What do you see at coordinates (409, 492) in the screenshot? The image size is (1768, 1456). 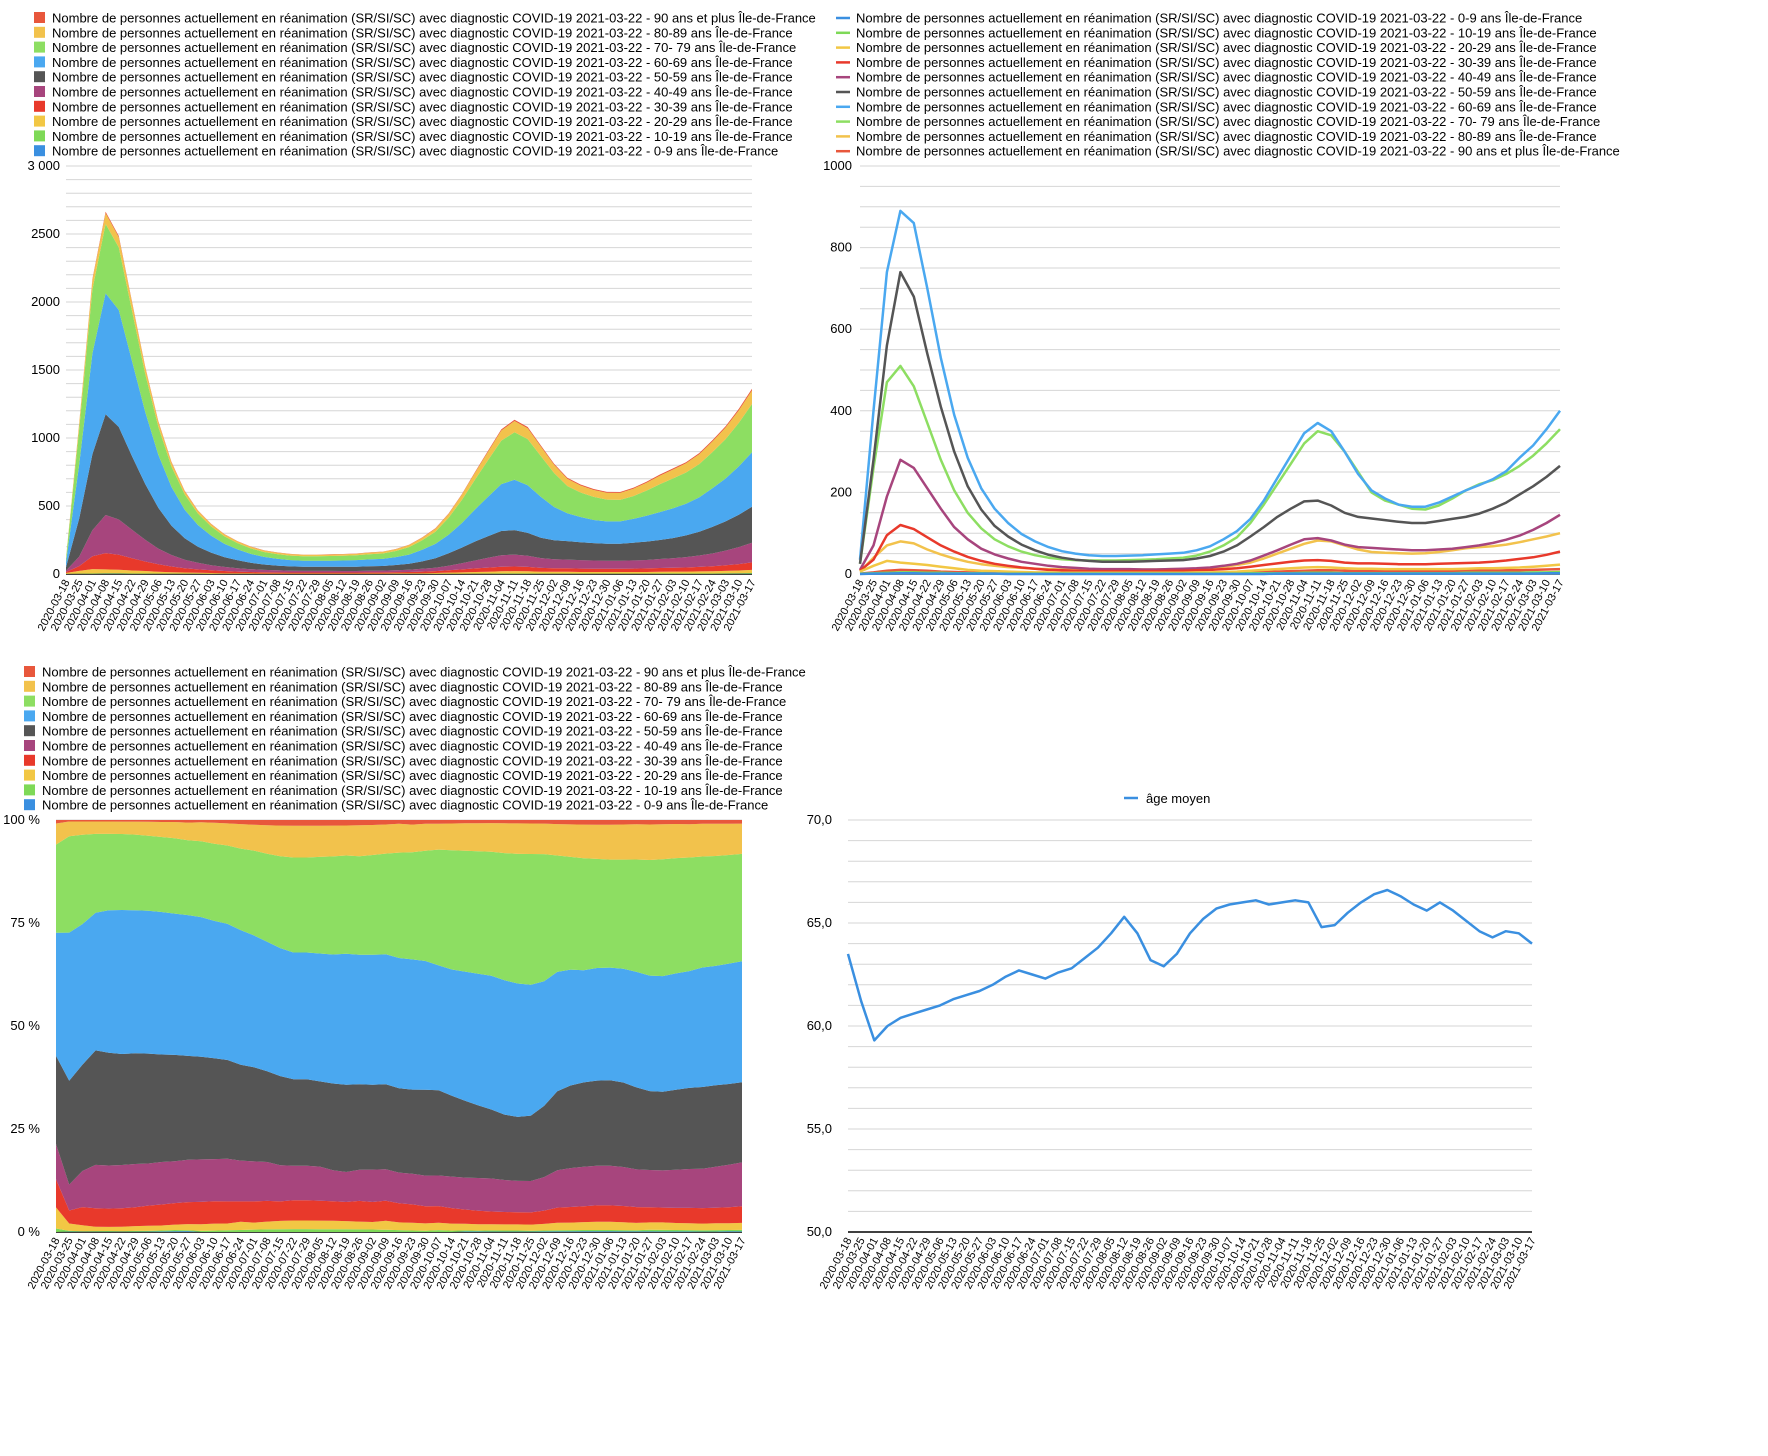 I see `area-g5` at bounding box center [409, 492].